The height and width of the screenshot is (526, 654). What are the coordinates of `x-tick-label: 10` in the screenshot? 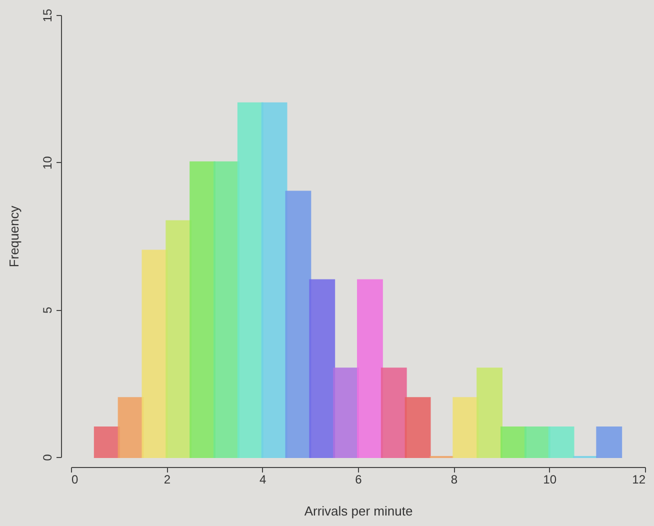 It's located at (550, 479).